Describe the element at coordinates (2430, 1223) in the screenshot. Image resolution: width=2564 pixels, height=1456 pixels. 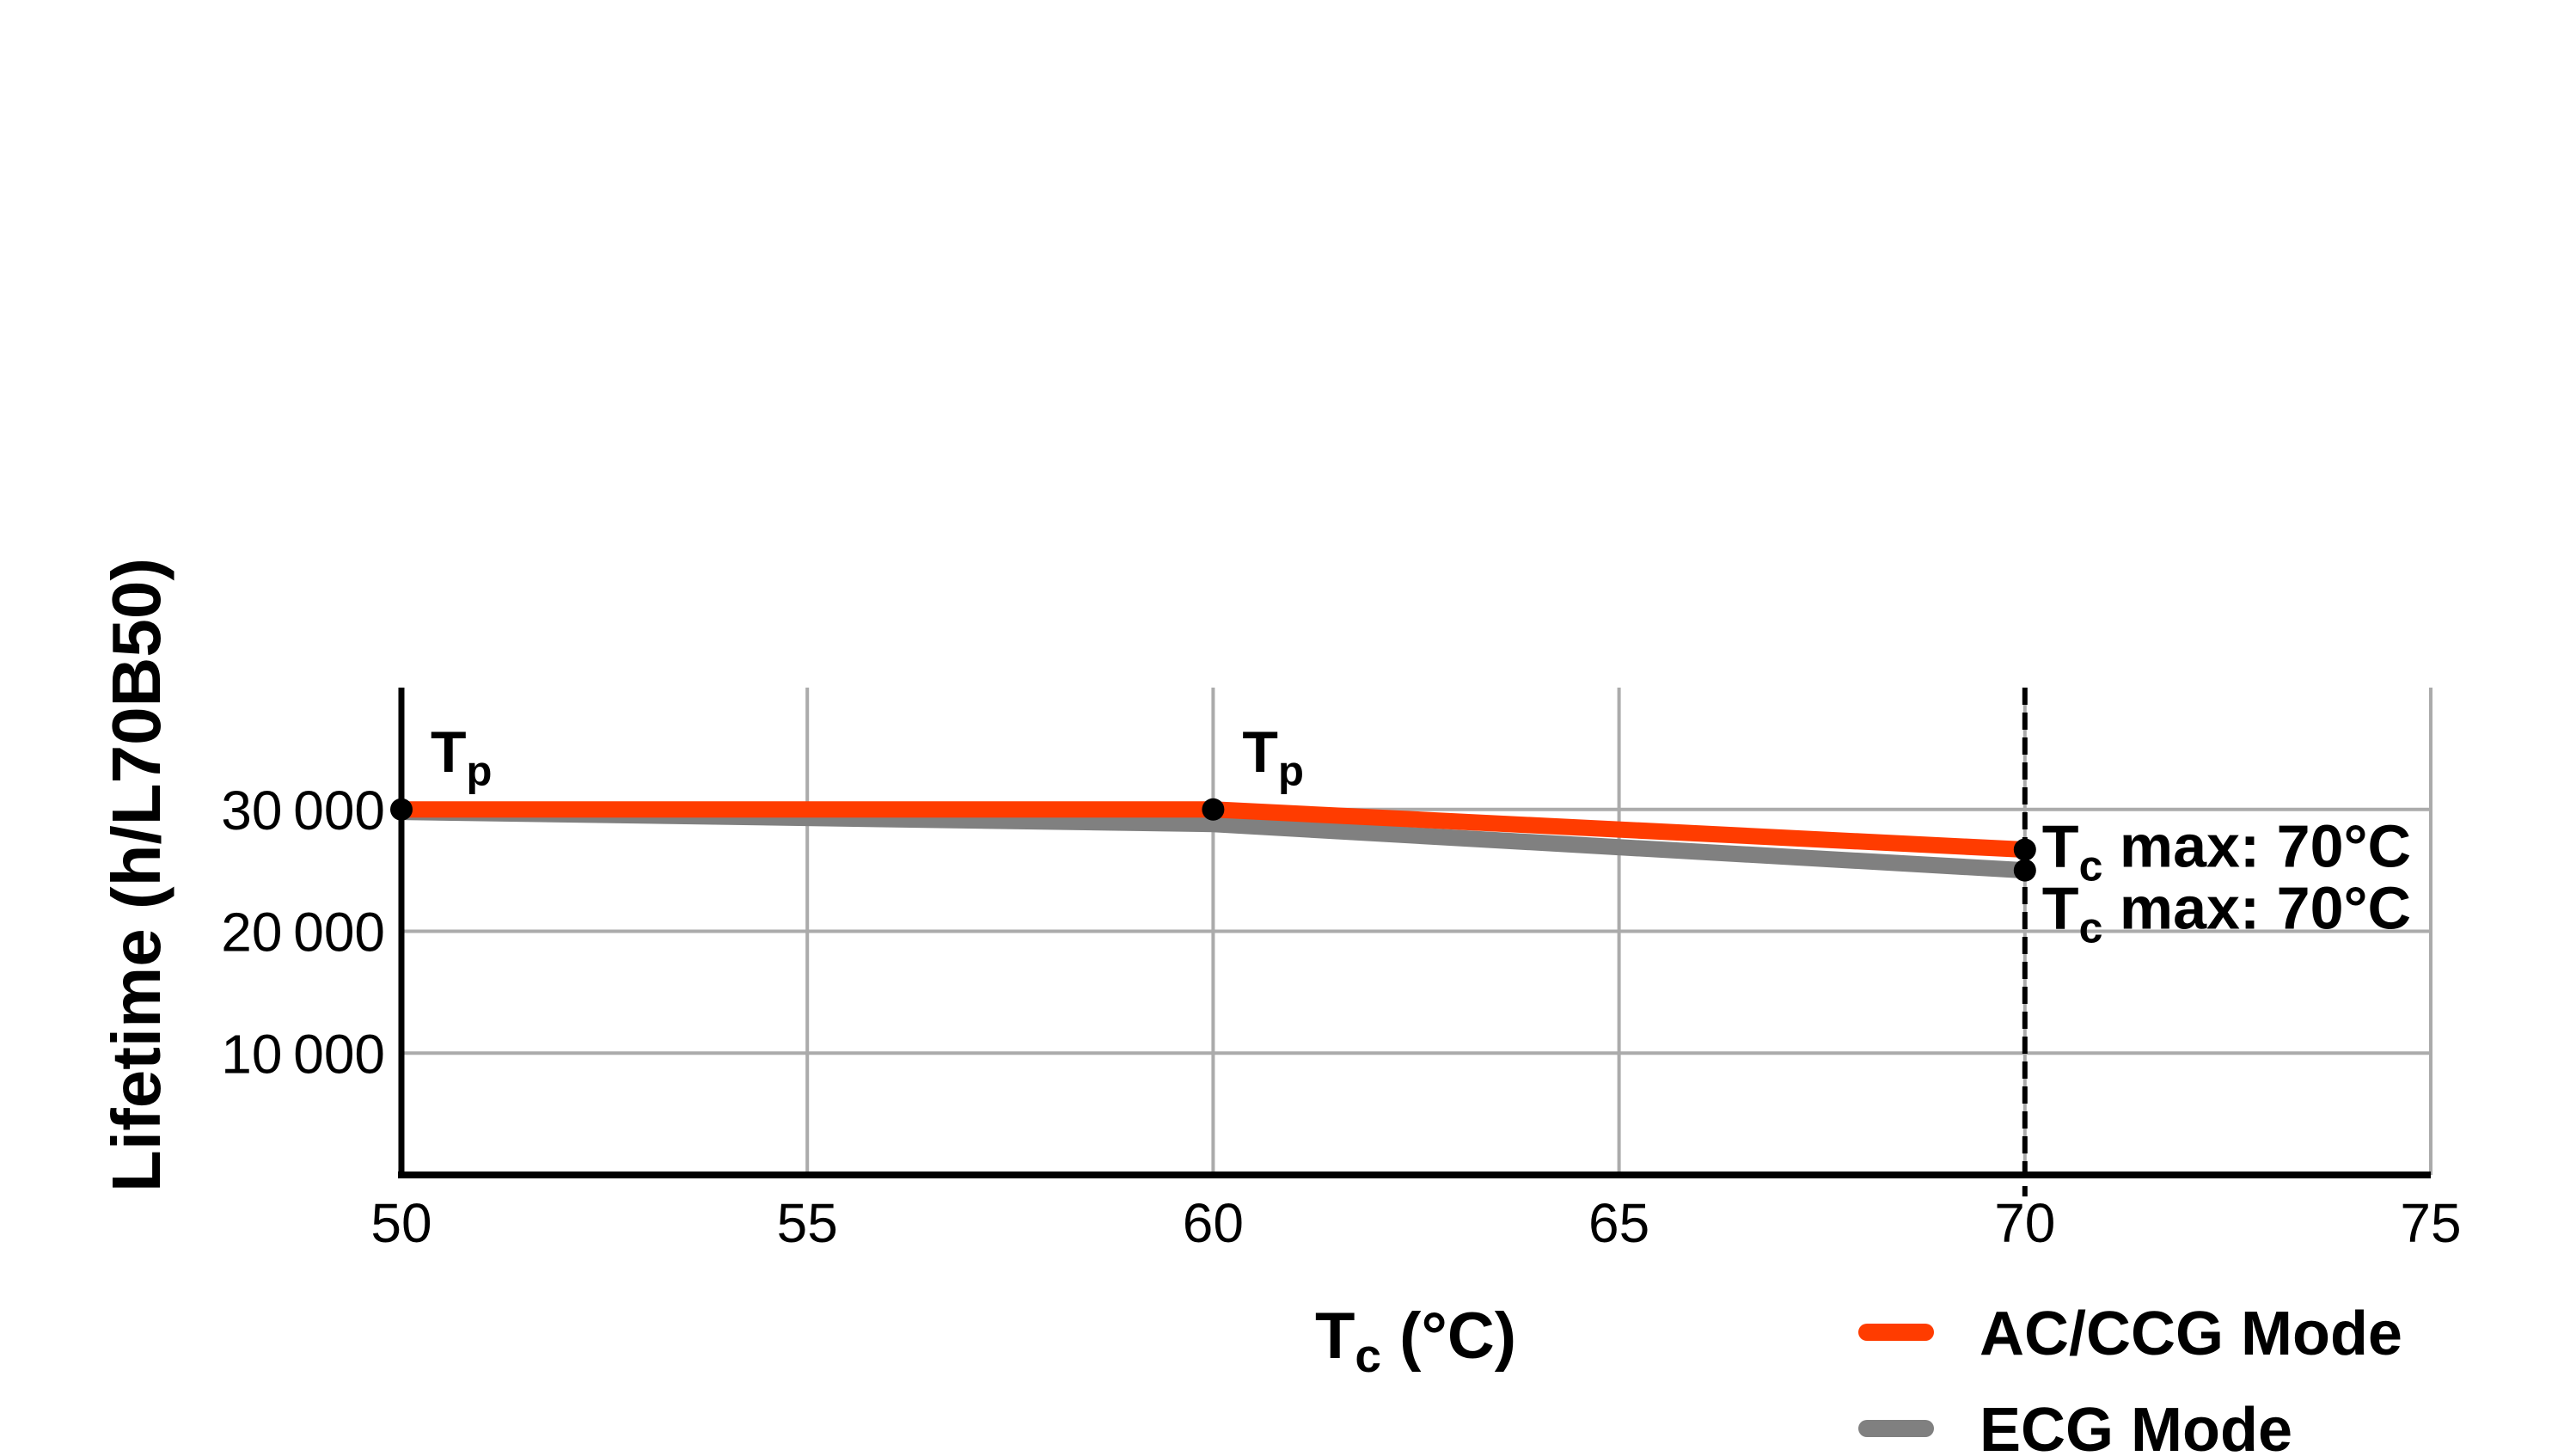
I see `x-tick-label: 75` at that location.